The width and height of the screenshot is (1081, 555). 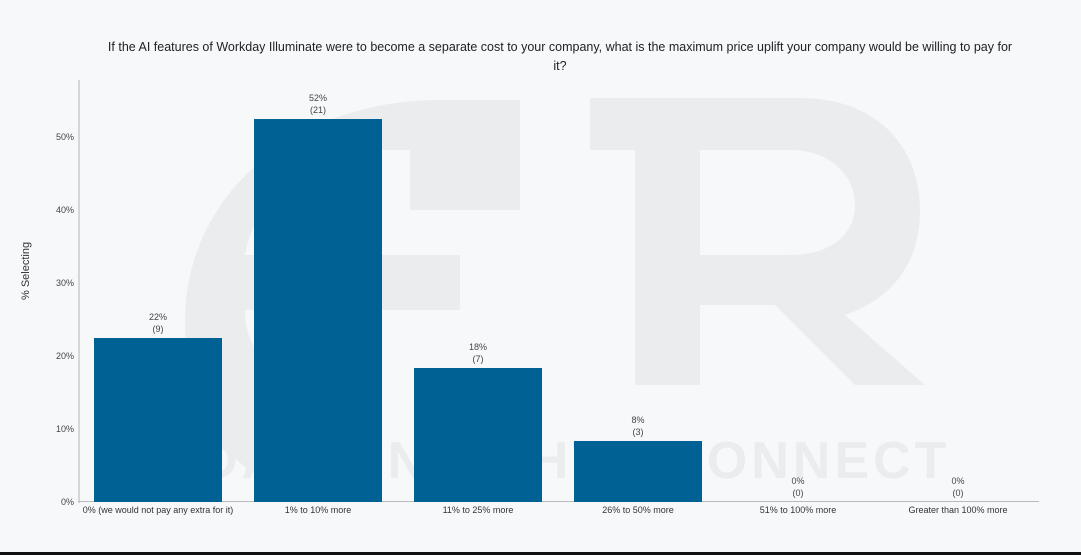 What do you see at coordinates (638, 419) in the screenshot?
I see `bar-percent: 8%` at bounding box center [638, 419].